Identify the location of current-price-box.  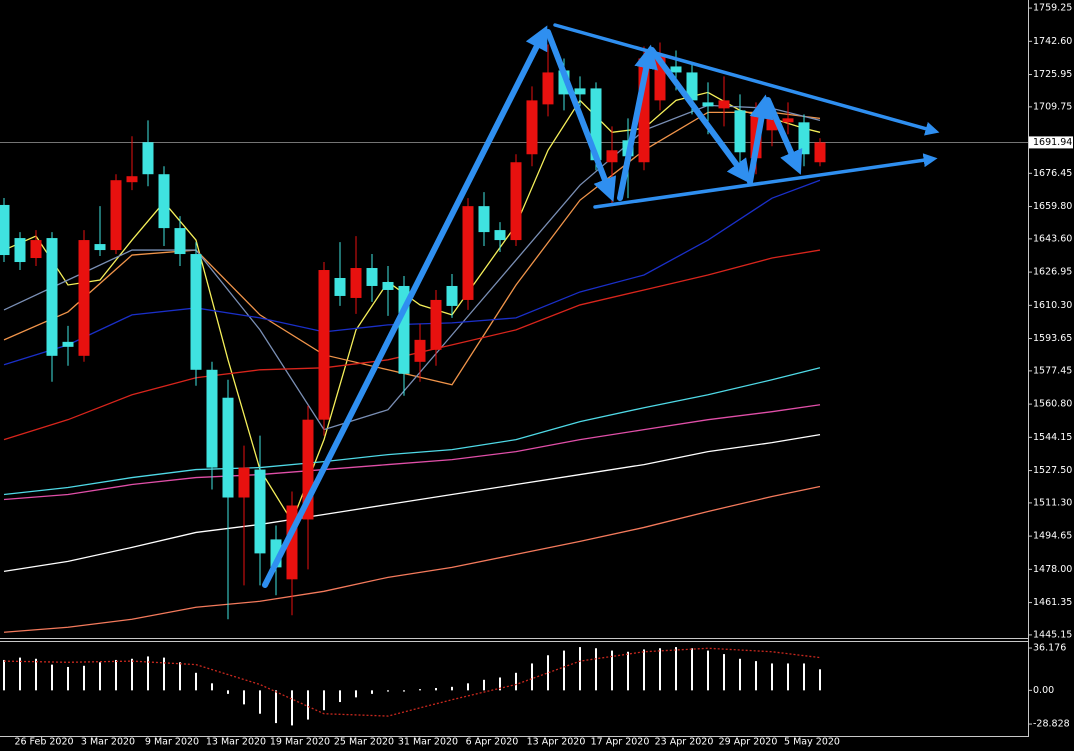
(1051, 142).